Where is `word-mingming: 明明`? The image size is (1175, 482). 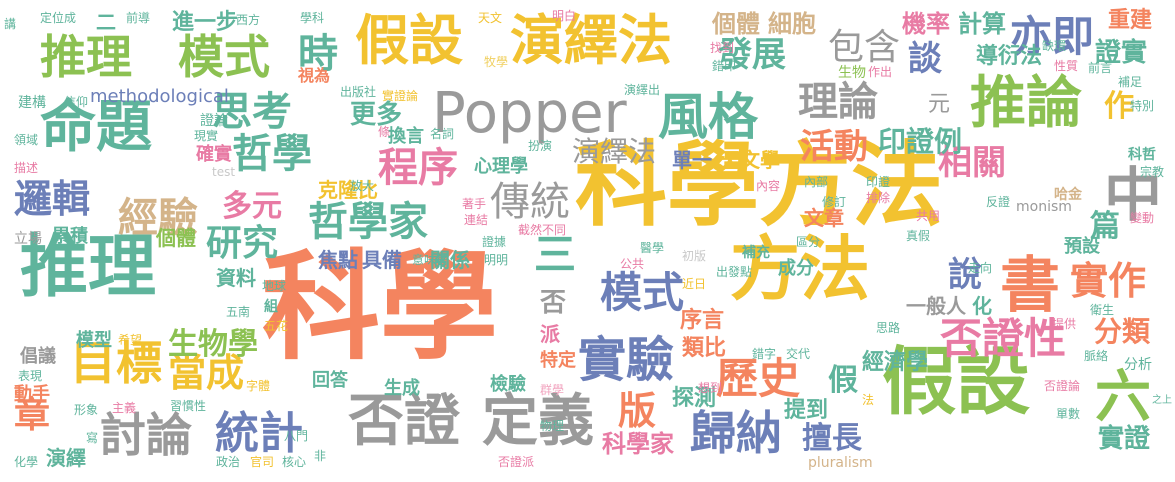
word-mingming: 明明 is located at coordinates (496, 260).